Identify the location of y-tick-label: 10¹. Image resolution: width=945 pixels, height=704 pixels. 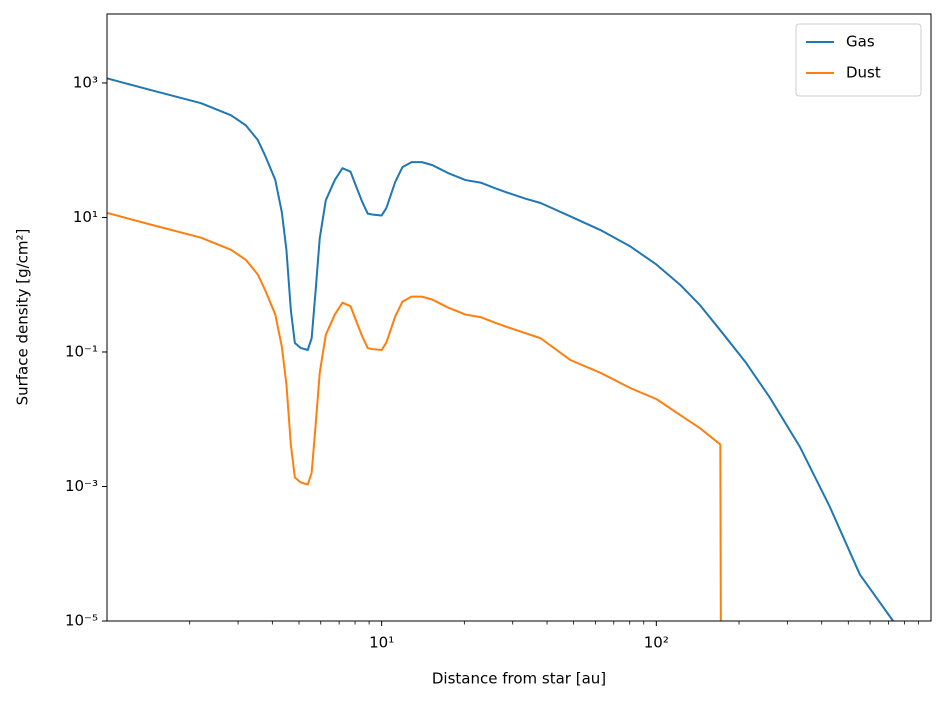
(85, 217).